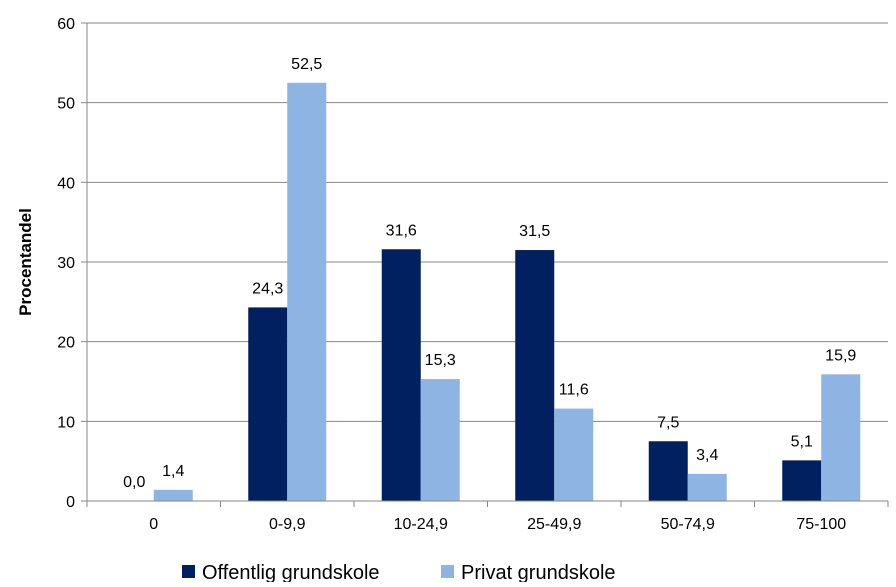 This screenshot has width=896, height=587. What do you see at coordinates (66, 422) in the screenshot?
I see `y-tick-label: 10` at bounding box center [66, 422].